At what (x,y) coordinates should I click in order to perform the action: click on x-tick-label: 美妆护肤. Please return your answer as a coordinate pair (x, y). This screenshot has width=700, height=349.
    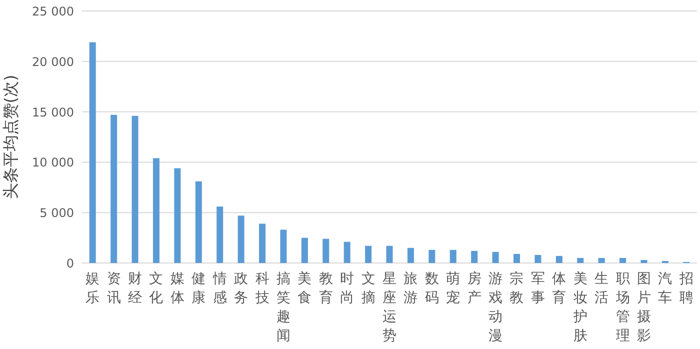
    Looking at the image, I should click on (580, 307).